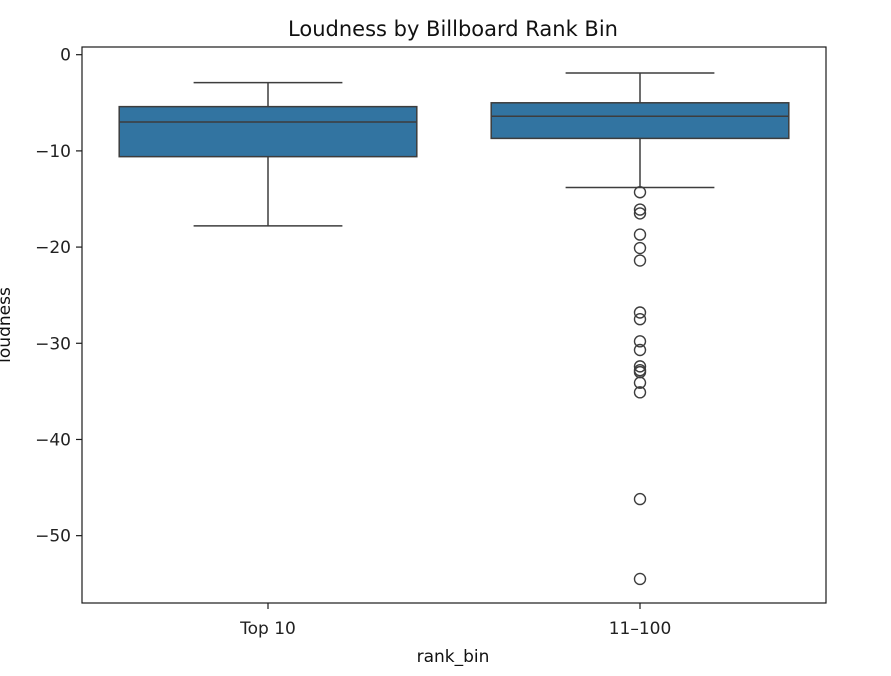 This screenshot has height=676, width=891. What do you see at coordinates (455, 621) in the screenshot?
I see `x-axis: Top 10 11–100` at bounding box center [455, 621].